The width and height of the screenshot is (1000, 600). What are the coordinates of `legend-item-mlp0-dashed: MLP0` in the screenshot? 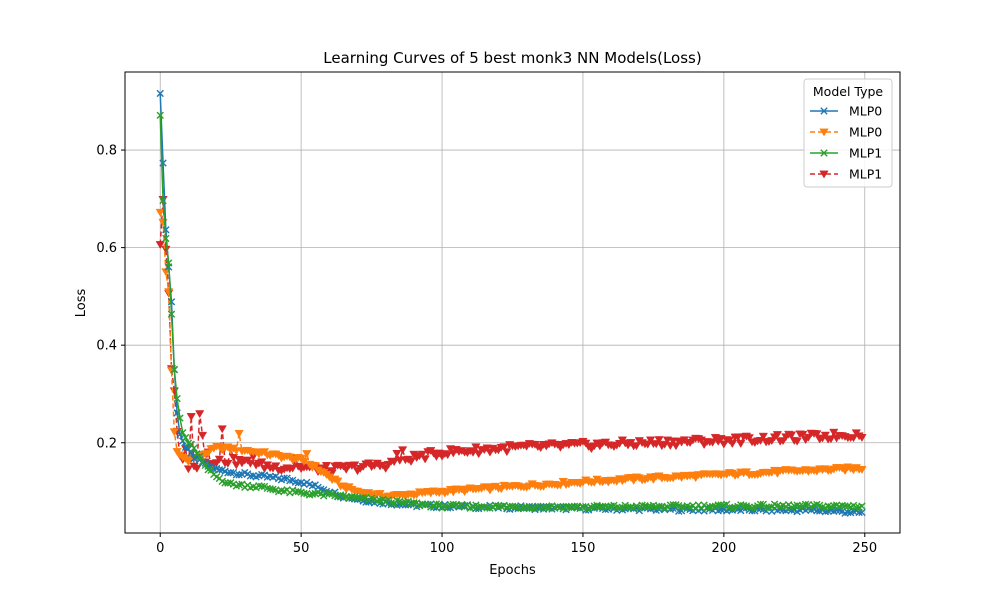 It's located at (846, 132).